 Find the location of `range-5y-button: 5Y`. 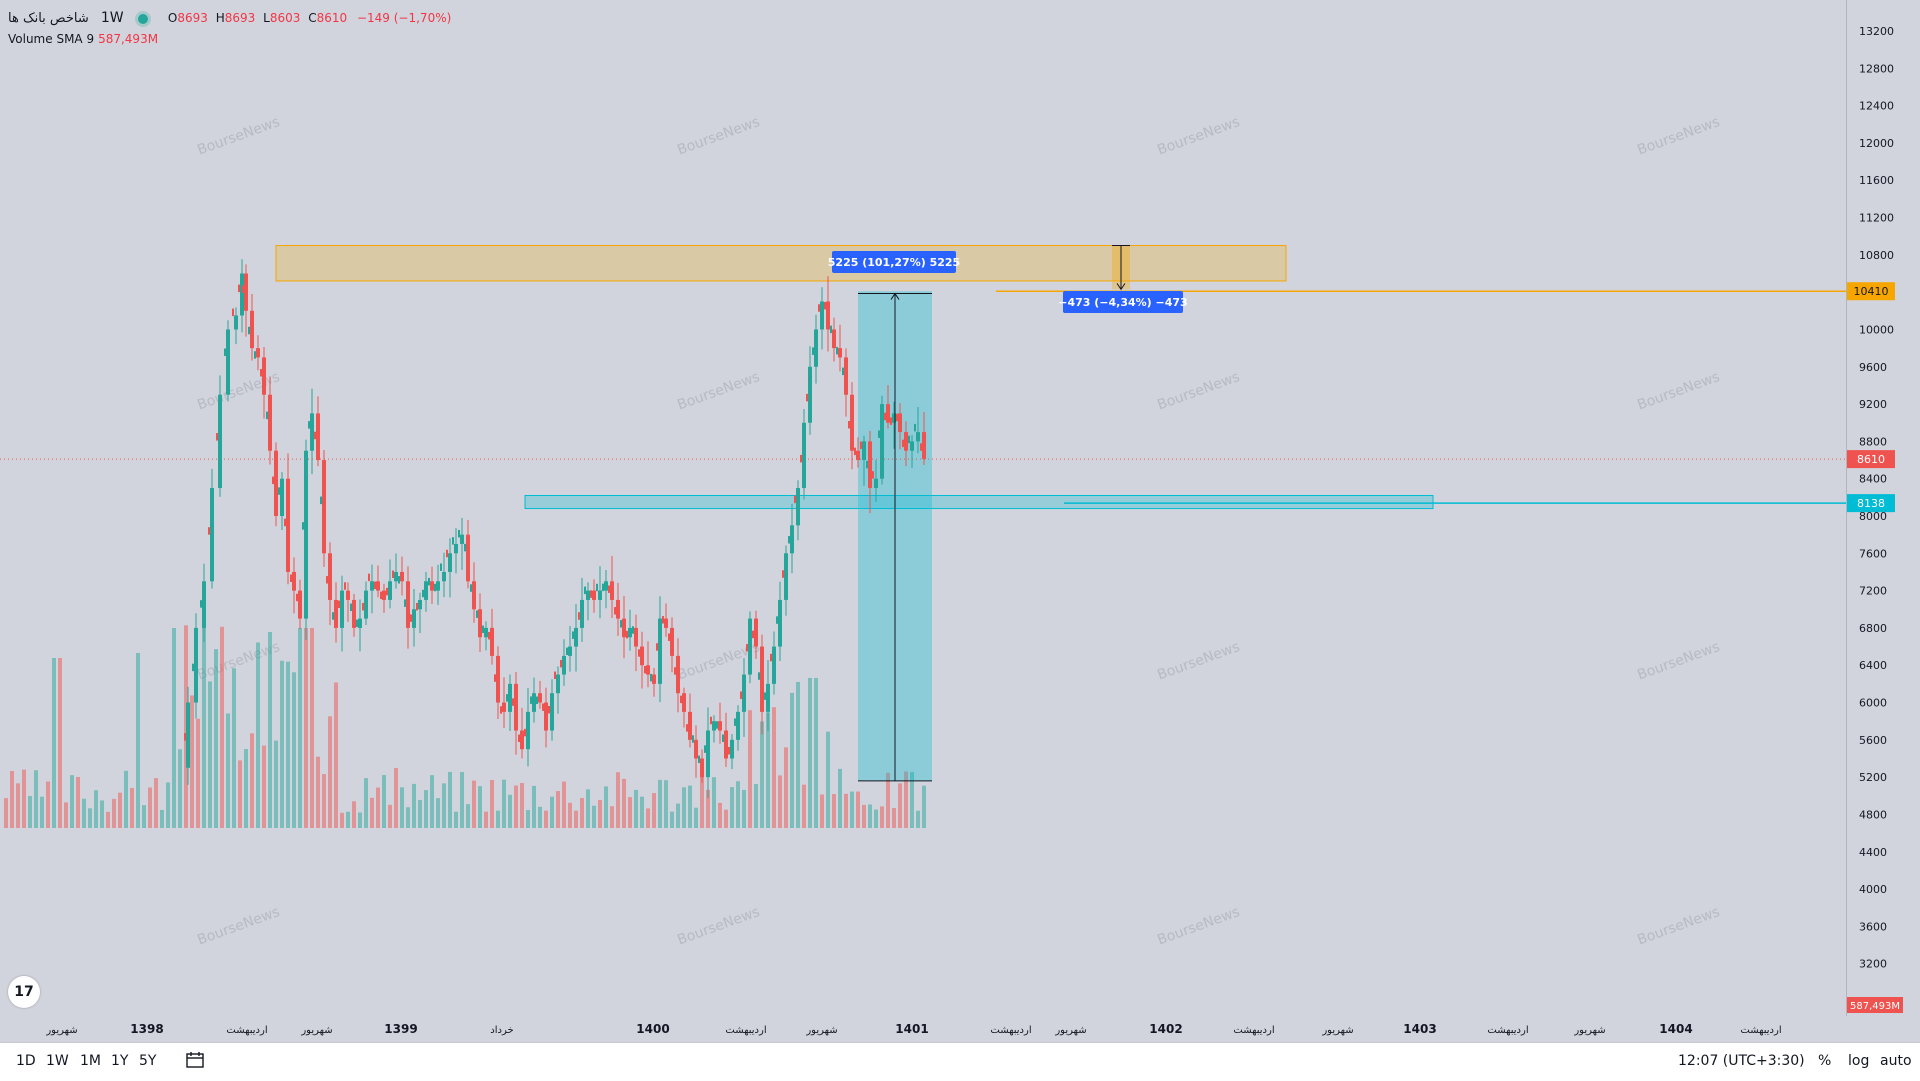

range-5y-button: 5Y is located at coordinates (148, 1061).